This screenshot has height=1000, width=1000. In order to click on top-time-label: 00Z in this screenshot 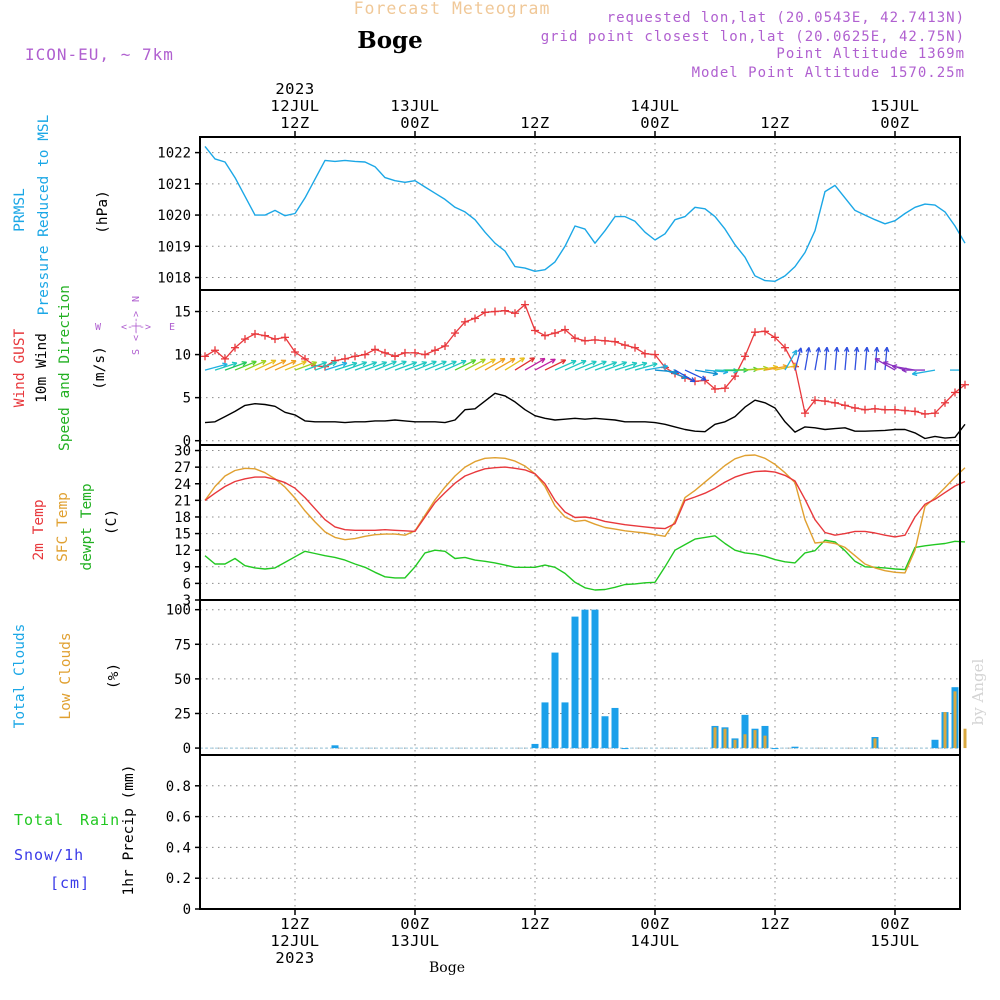, I will do `click(415, 123)`.